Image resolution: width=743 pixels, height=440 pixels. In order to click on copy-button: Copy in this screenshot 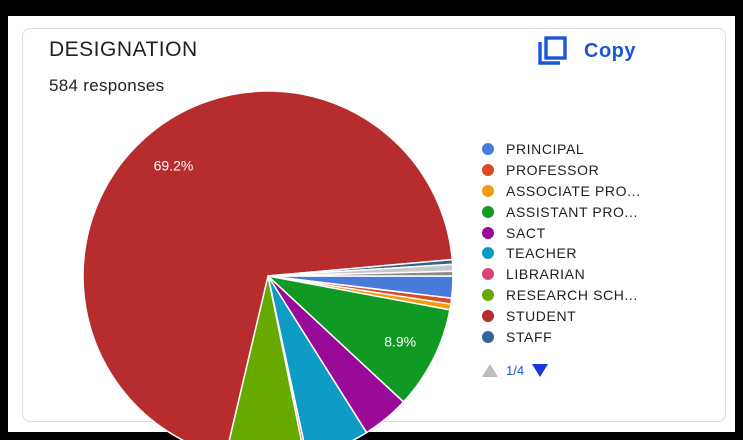, I will do `click(586, 51)`.